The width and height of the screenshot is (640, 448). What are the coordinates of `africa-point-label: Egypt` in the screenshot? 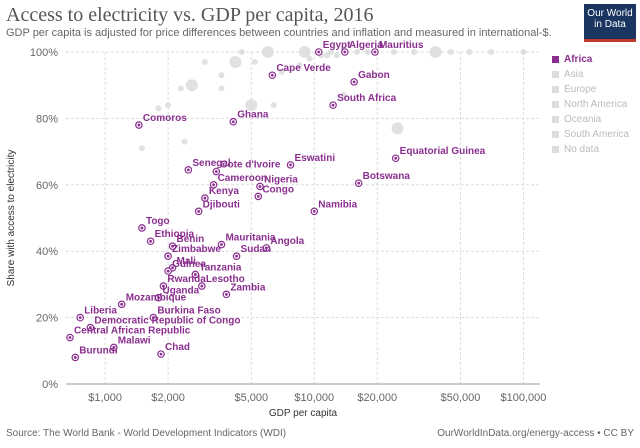 It's located at (337, 45).